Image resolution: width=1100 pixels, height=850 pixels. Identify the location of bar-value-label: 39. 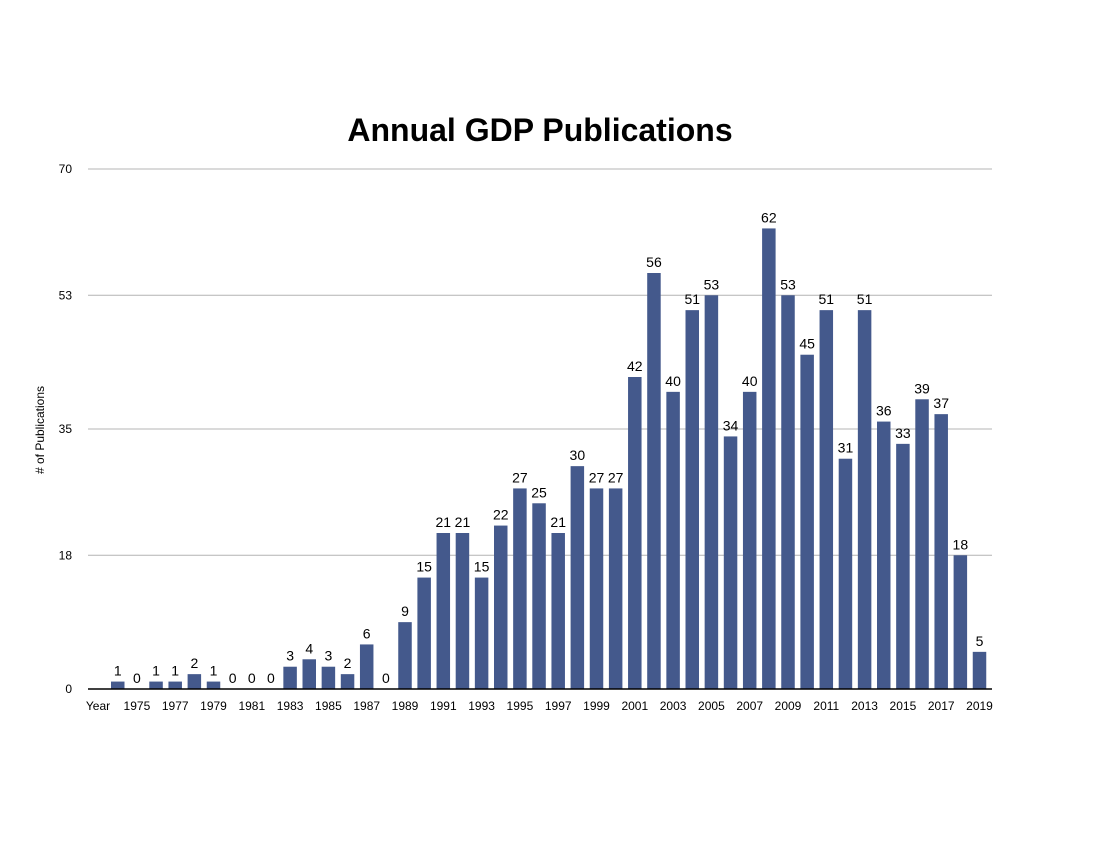
(922, 388).